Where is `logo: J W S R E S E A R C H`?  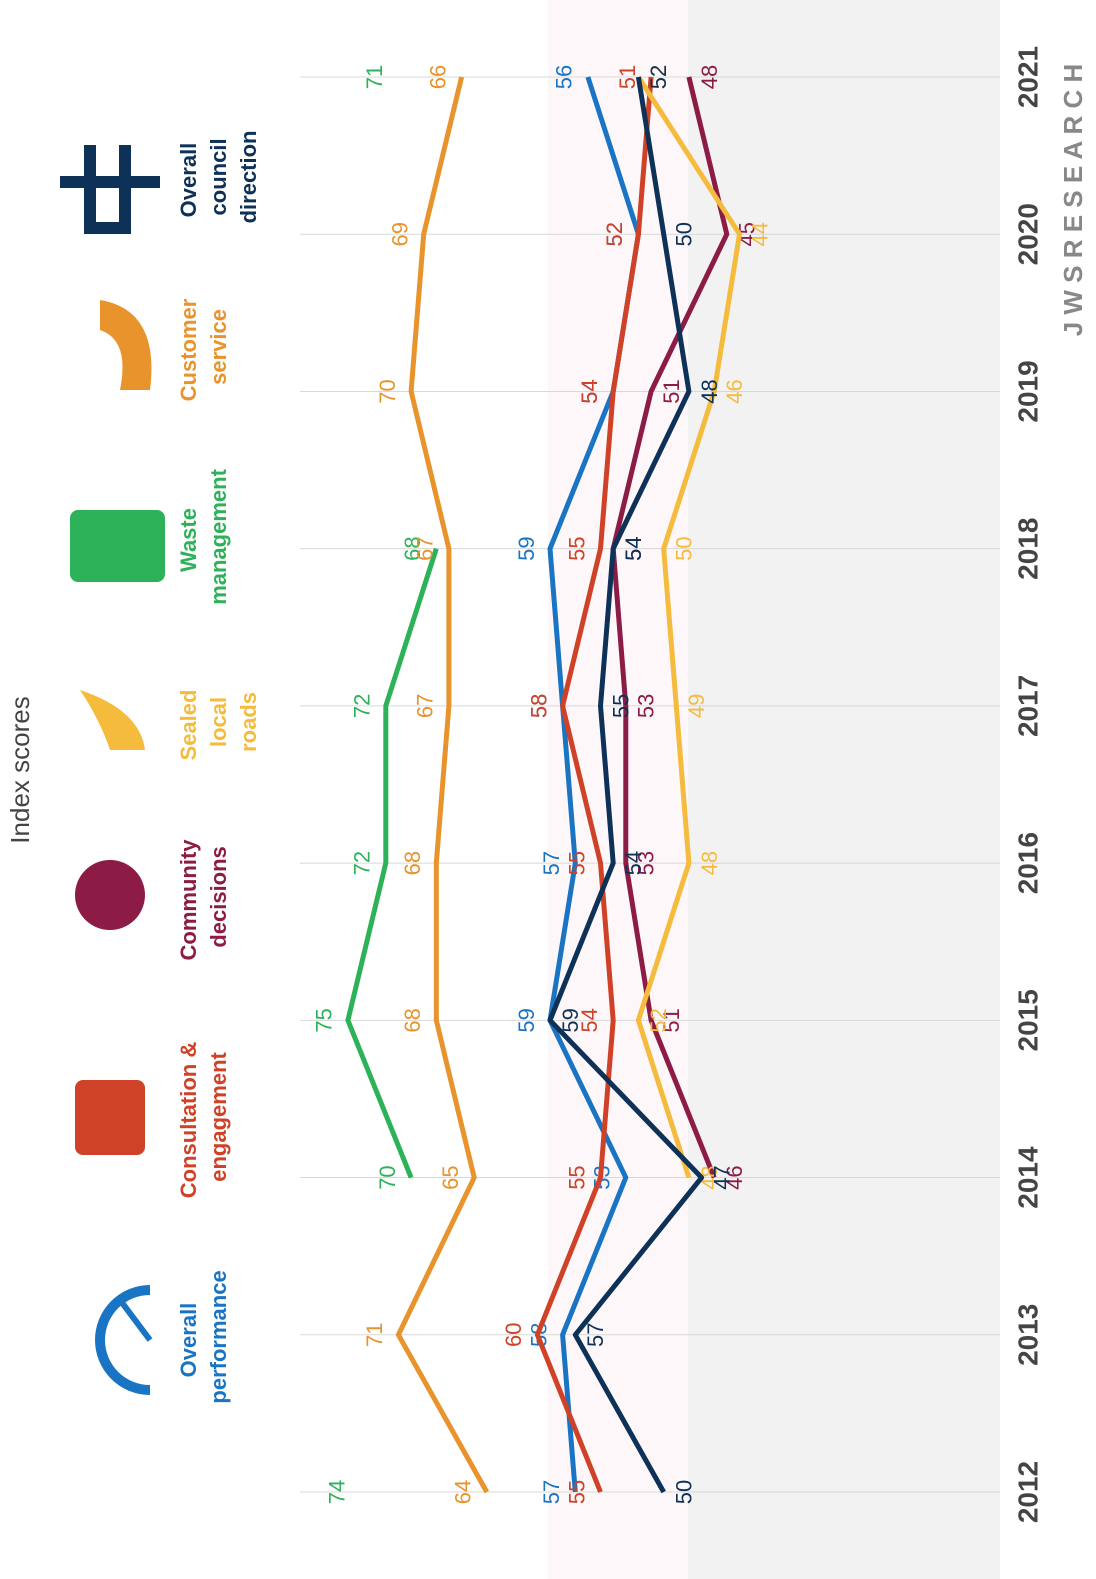
logo: J W S R E S E A R C H is located at coordinates (1073, 200).